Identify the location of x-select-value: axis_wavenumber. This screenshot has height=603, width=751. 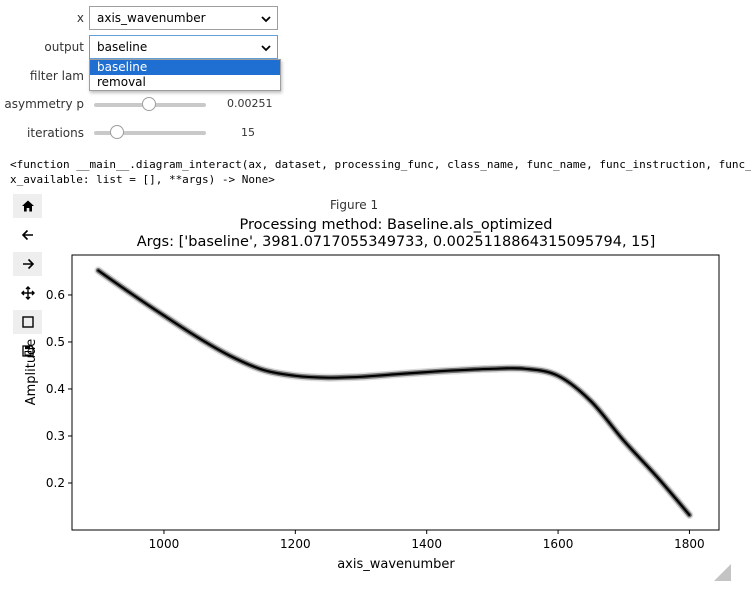
(151, 18).